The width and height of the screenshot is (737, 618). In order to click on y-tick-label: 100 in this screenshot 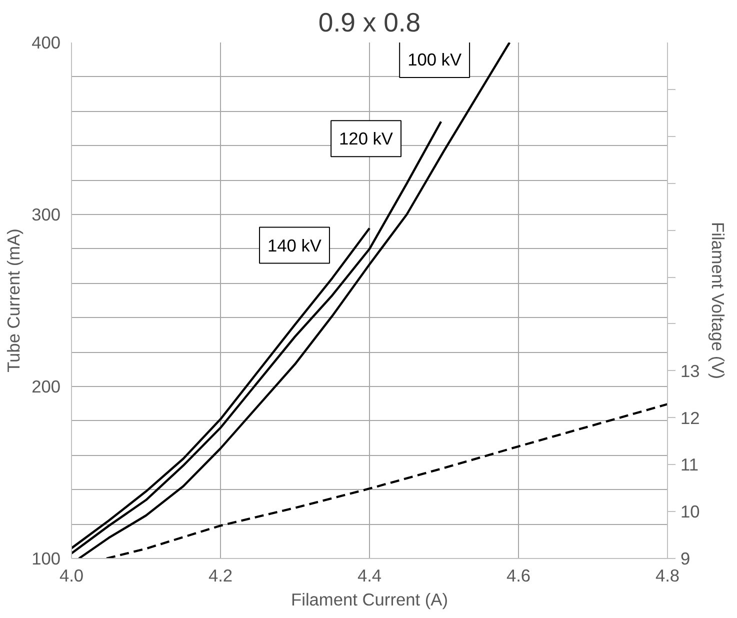, I will do `click(46, 558)`.